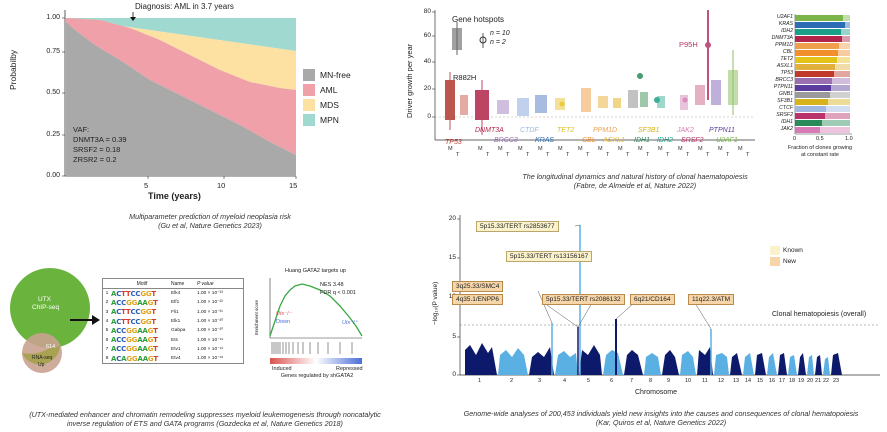 This screenshot has height=432, width=887. Describe the element at coordinates (605, 130) in the screenshot. I see `gene-label: PPM1D` at that location.